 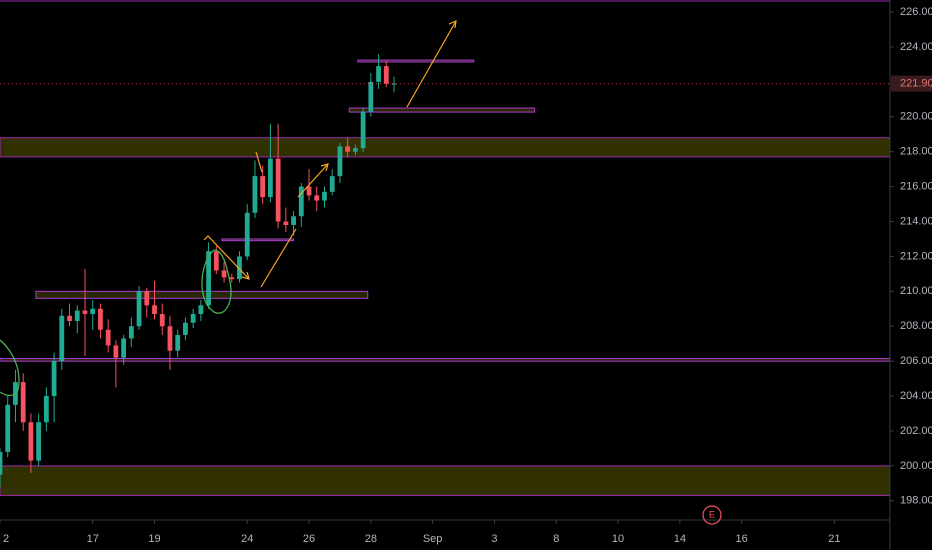 What do you see at coordinates (433, 539) in the screenshot?
I see `x-tick-label: Sep` at bounding box center [433, 539].